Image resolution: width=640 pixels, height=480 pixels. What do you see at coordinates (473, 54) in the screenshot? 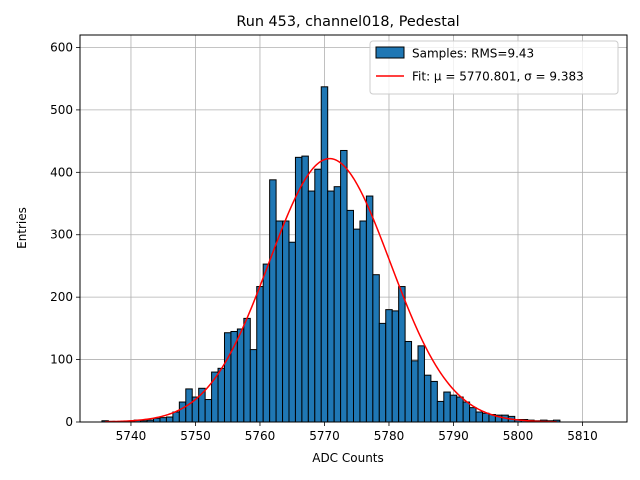
I see `legend-label-samples: Samples: RMS=9.43` at bounding box center [473, 54].